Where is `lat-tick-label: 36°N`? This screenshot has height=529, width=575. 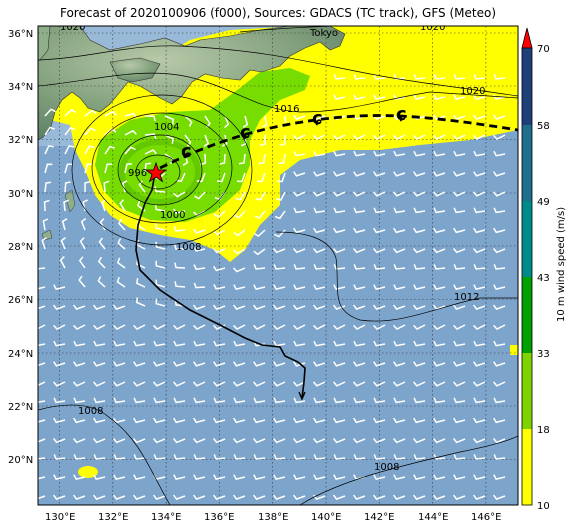 lat-tick-label: 36°N is located at coordinates (20, 34).